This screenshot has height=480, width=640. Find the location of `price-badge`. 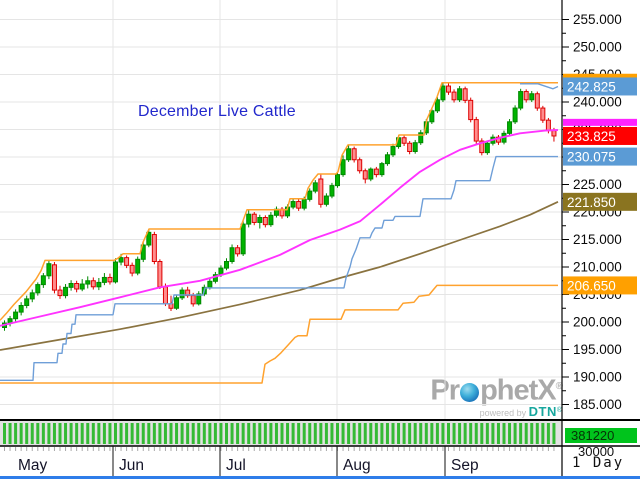

price-badge is located at coordinates (600, 201).